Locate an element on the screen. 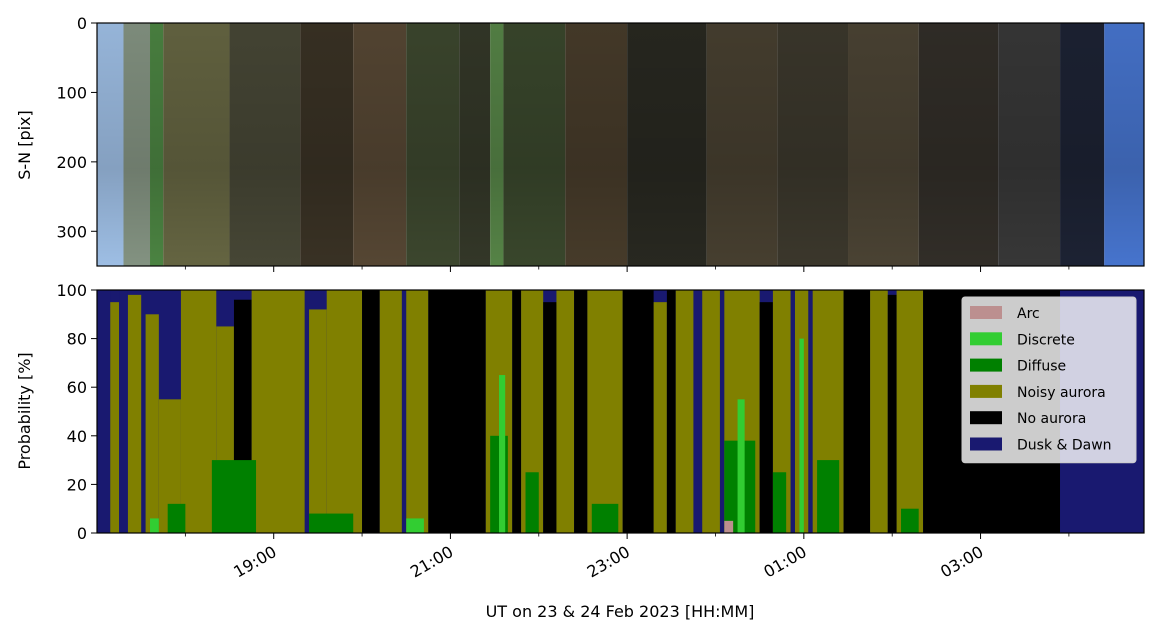 The width and height of the screenshot is (1158, 638). keogram-y-axis: 0 100 200 300 is located at coordinates (76, 127).